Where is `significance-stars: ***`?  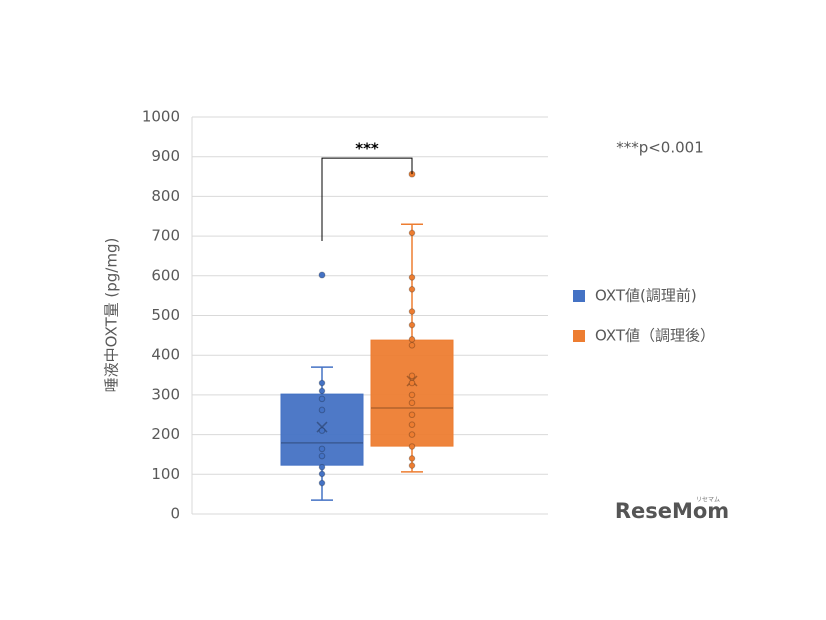
significance-stars: *** is located at coordinates (367, 149).